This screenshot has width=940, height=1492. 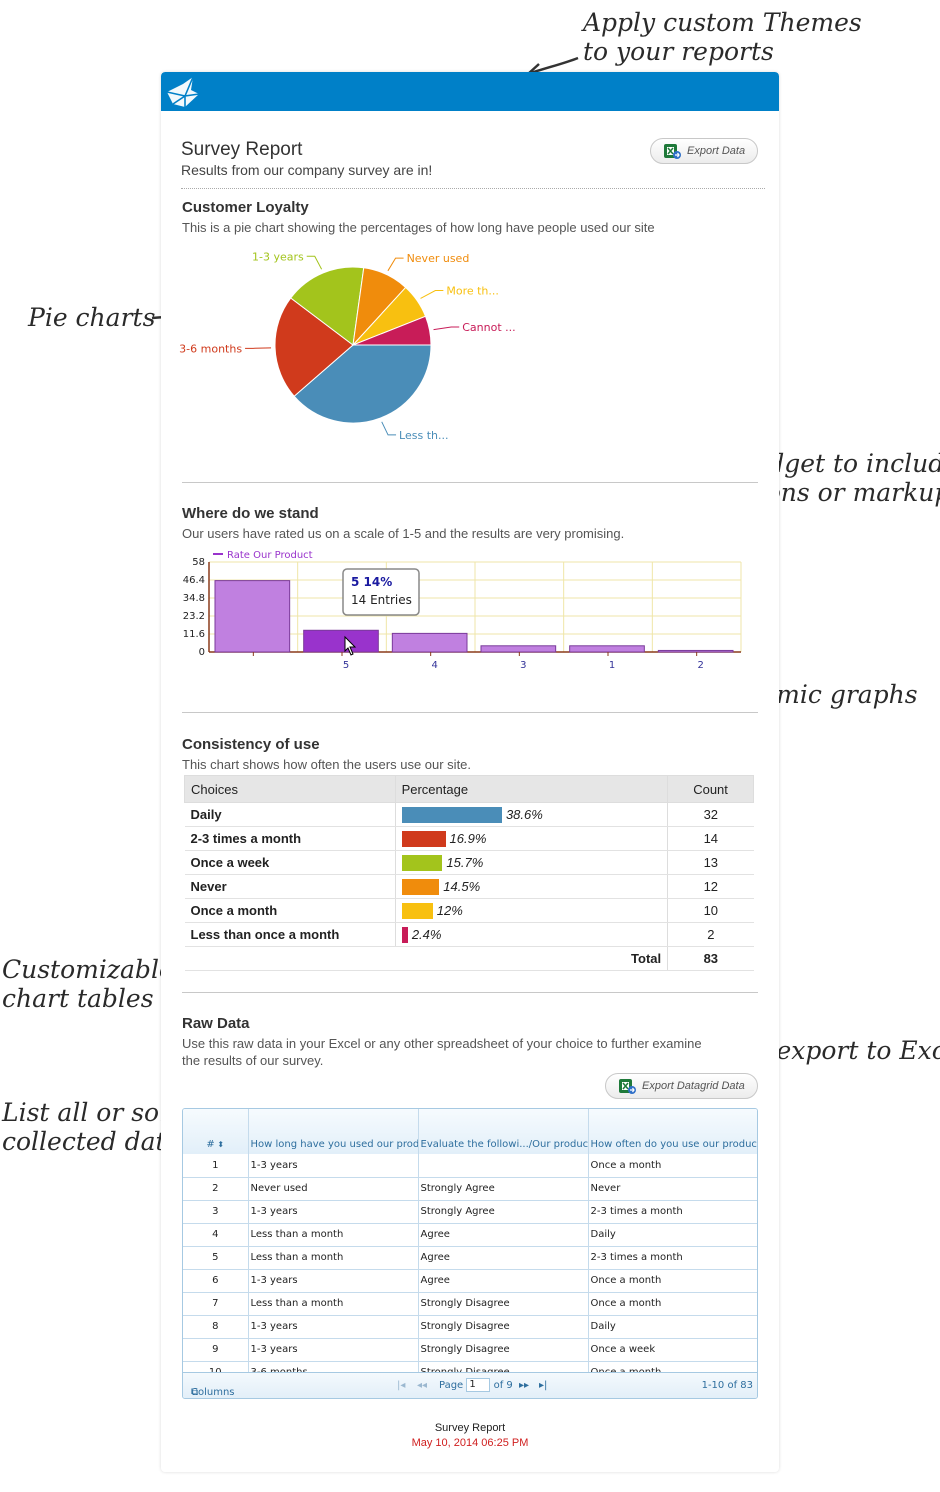 I want to click on percentage-label: 14.5%, so click(x=462, y=887).